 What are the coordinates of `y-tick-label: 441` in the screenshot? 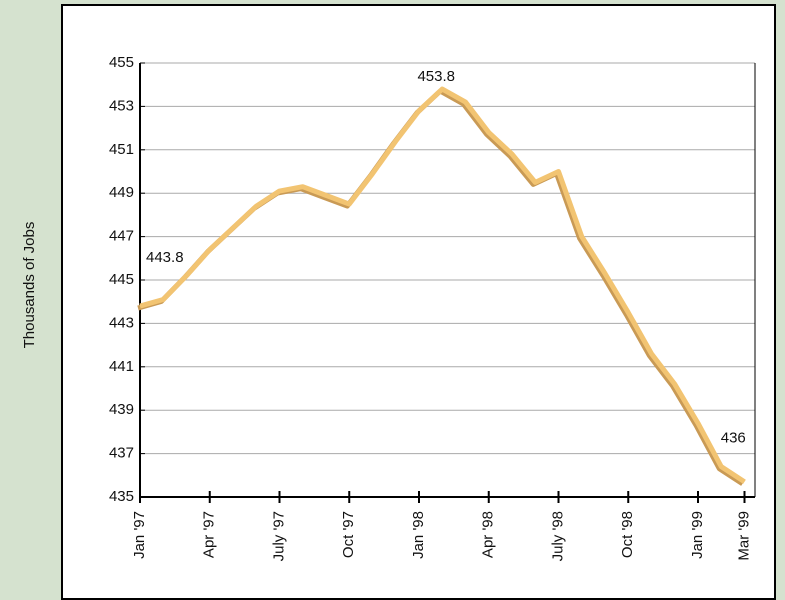 It's located at (121, 366).